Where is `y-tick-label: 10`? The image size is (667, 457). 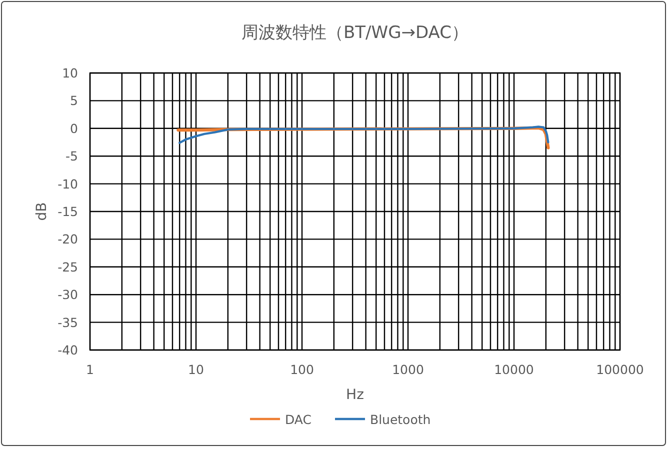 y-tick-label: 10 is located at coordinates (70, 73).